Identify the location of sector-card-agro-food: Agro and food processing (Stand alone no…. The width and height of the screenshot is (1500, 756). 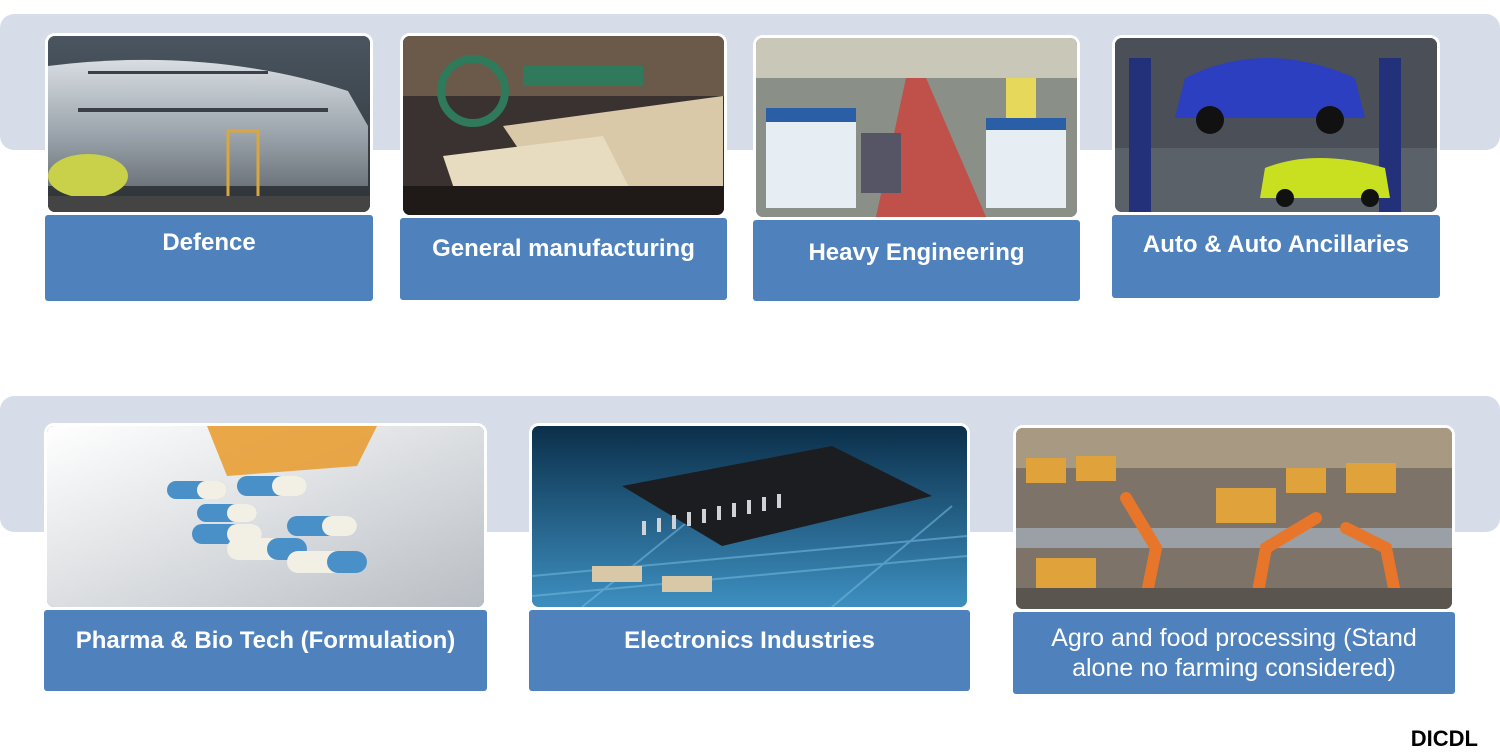
(1234, 559).